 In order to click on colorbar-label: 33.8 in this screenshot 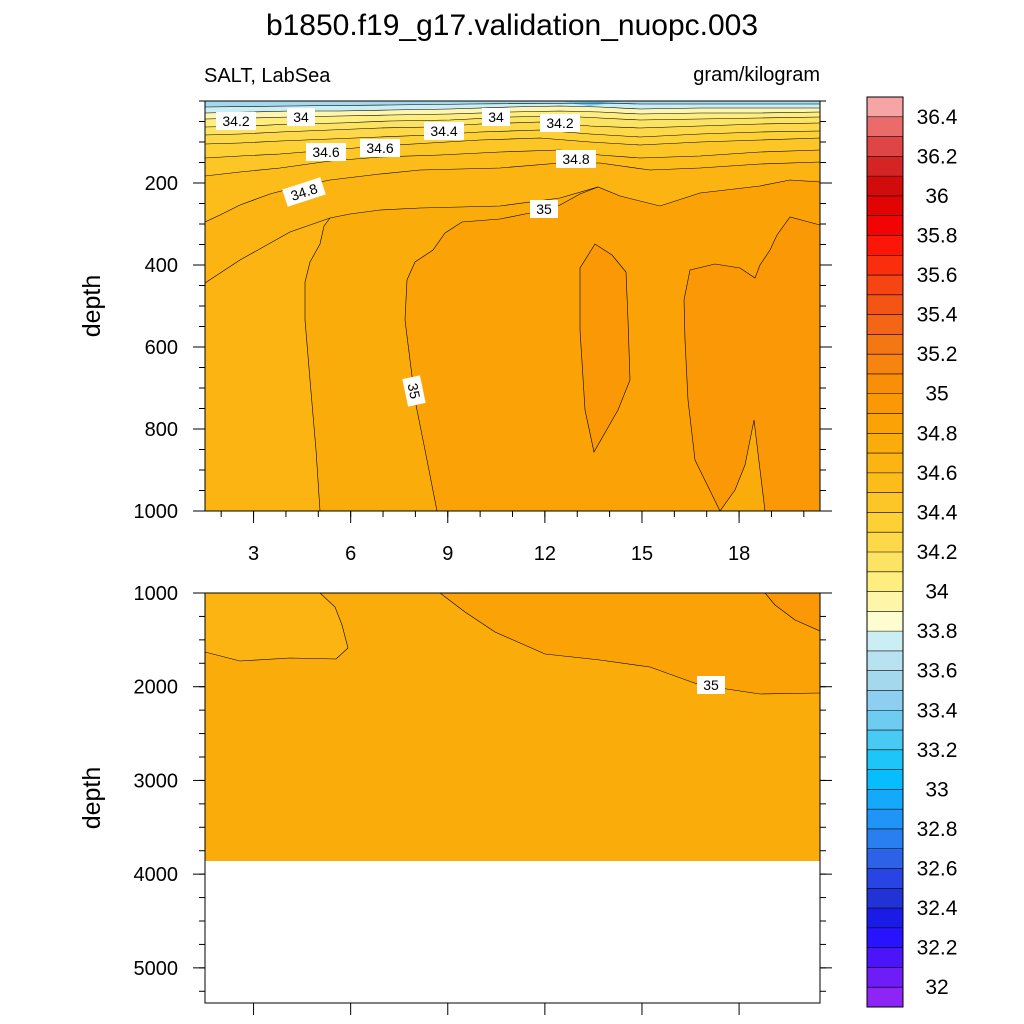, I will do `click(937, 631)`.